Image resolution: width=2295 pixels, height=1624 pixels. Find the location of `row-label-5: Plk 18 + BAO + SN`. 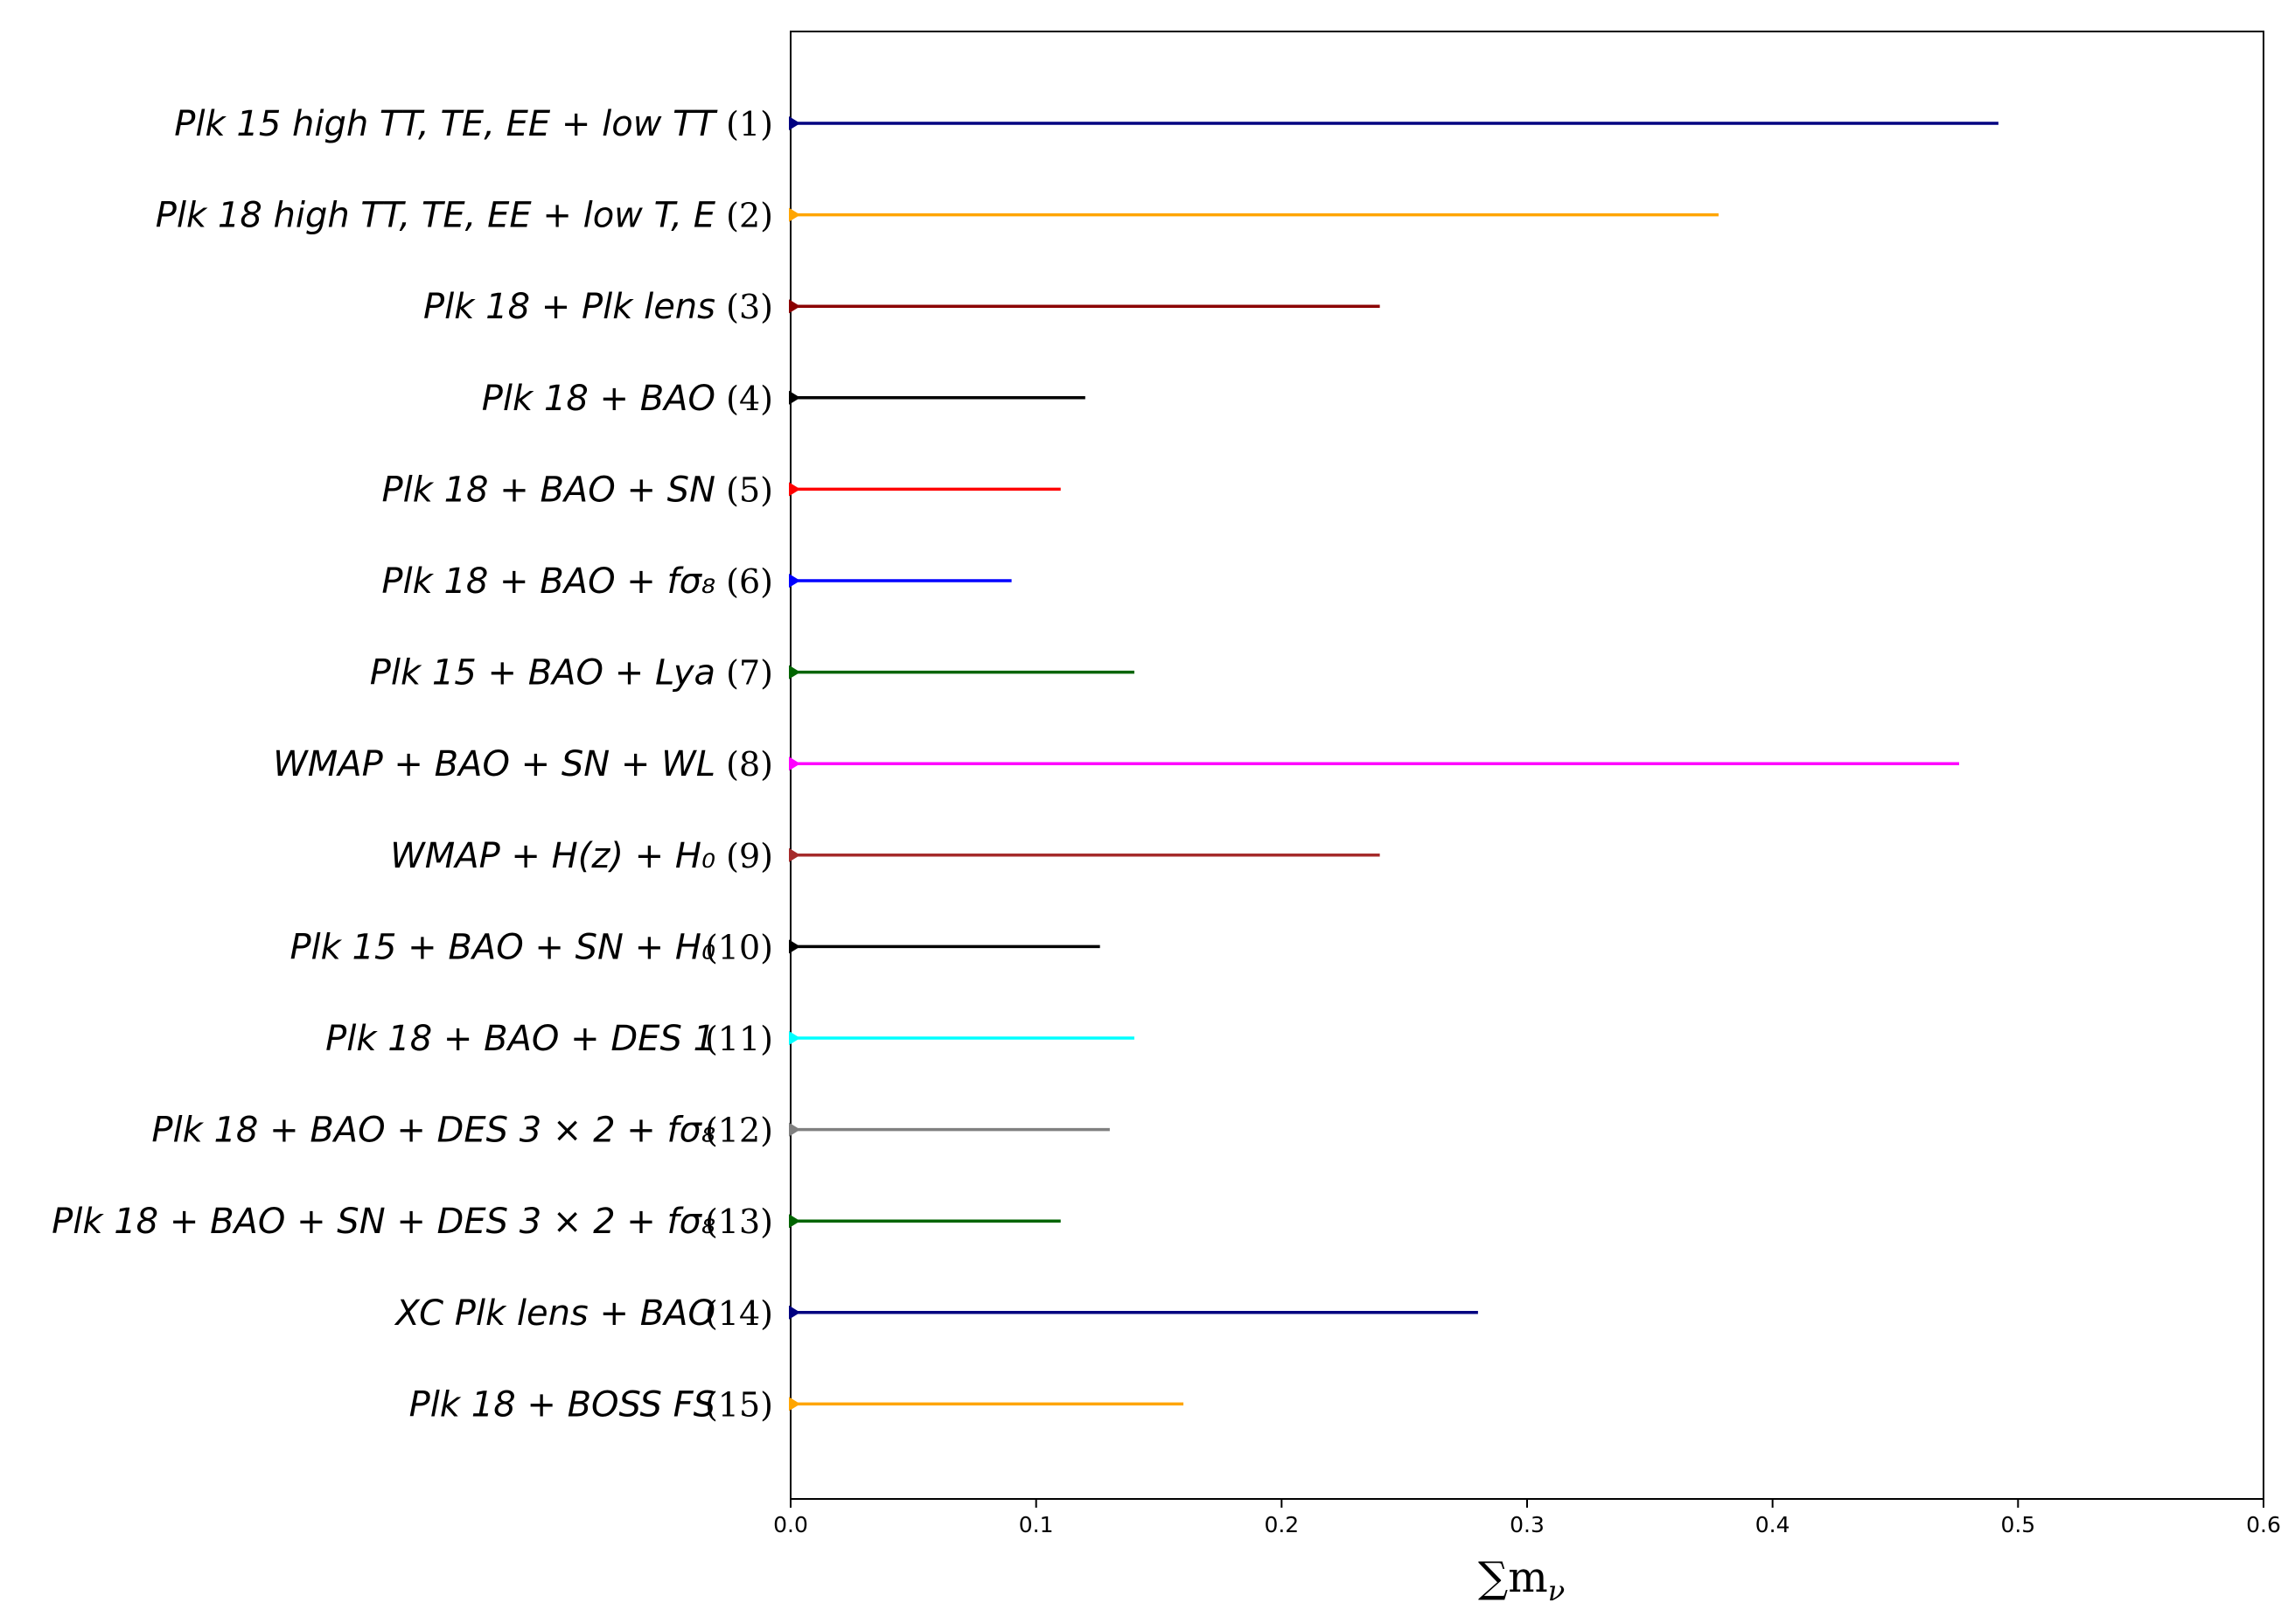

row-label-5: Plk 18 + BAO + SN is located at coordinates (548, 490).